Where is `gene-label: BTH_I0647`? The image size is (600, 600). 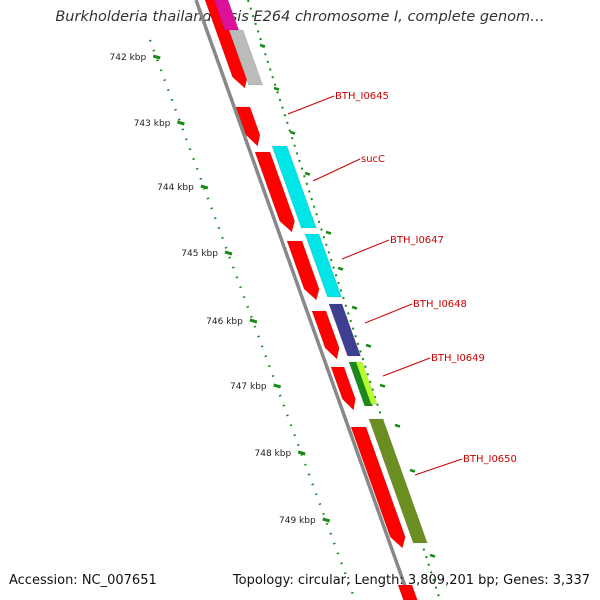
gene-label: BTH_I0647 is located at coordinates (417, 240).